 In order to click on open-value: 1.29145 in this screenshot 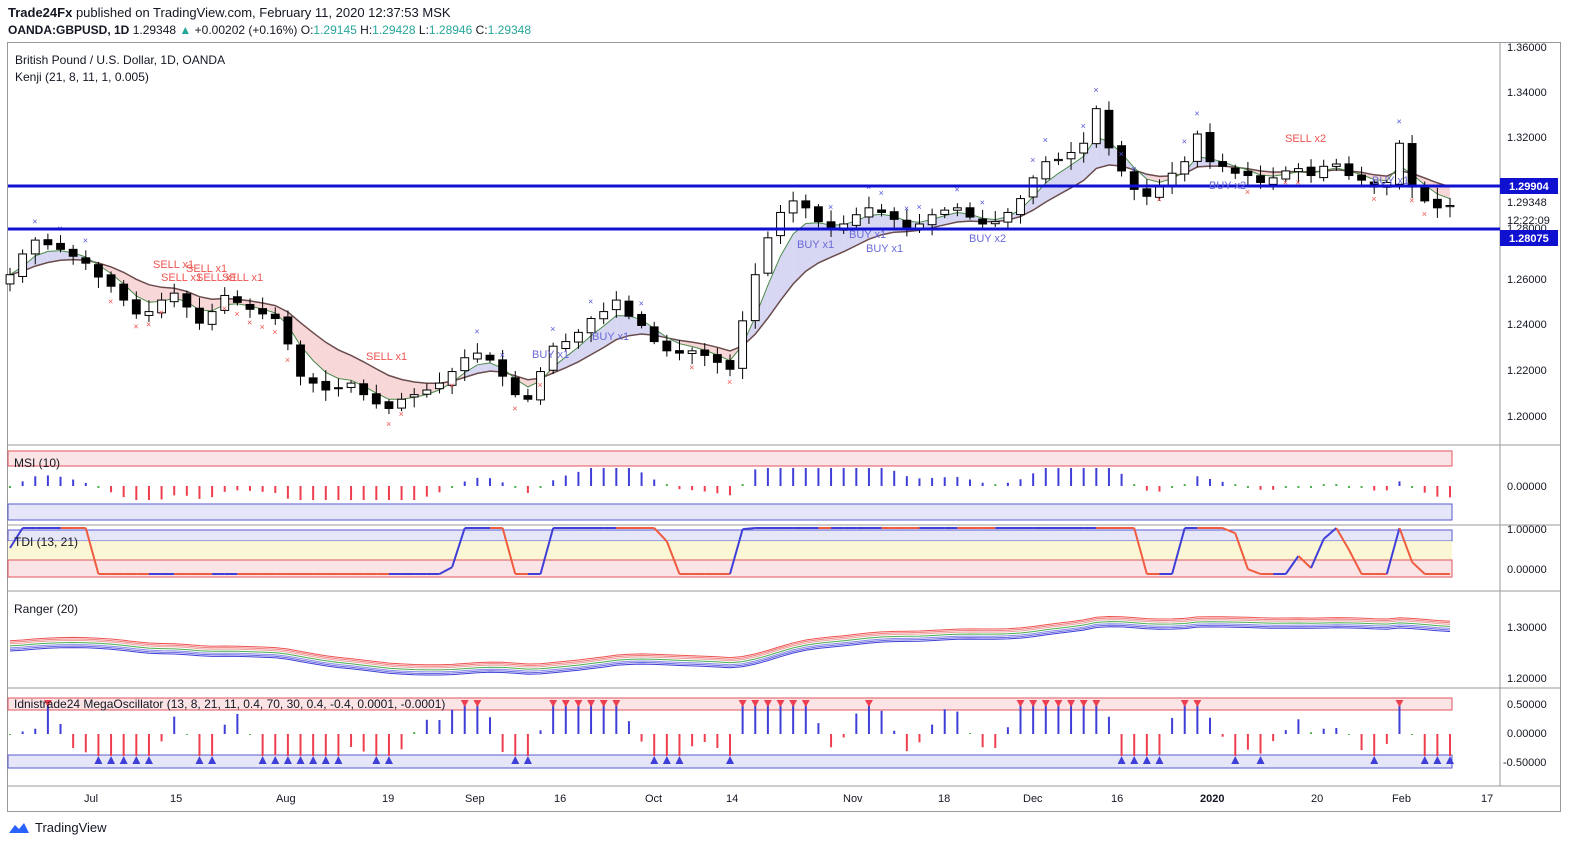, I will do `click(335, 30)`.